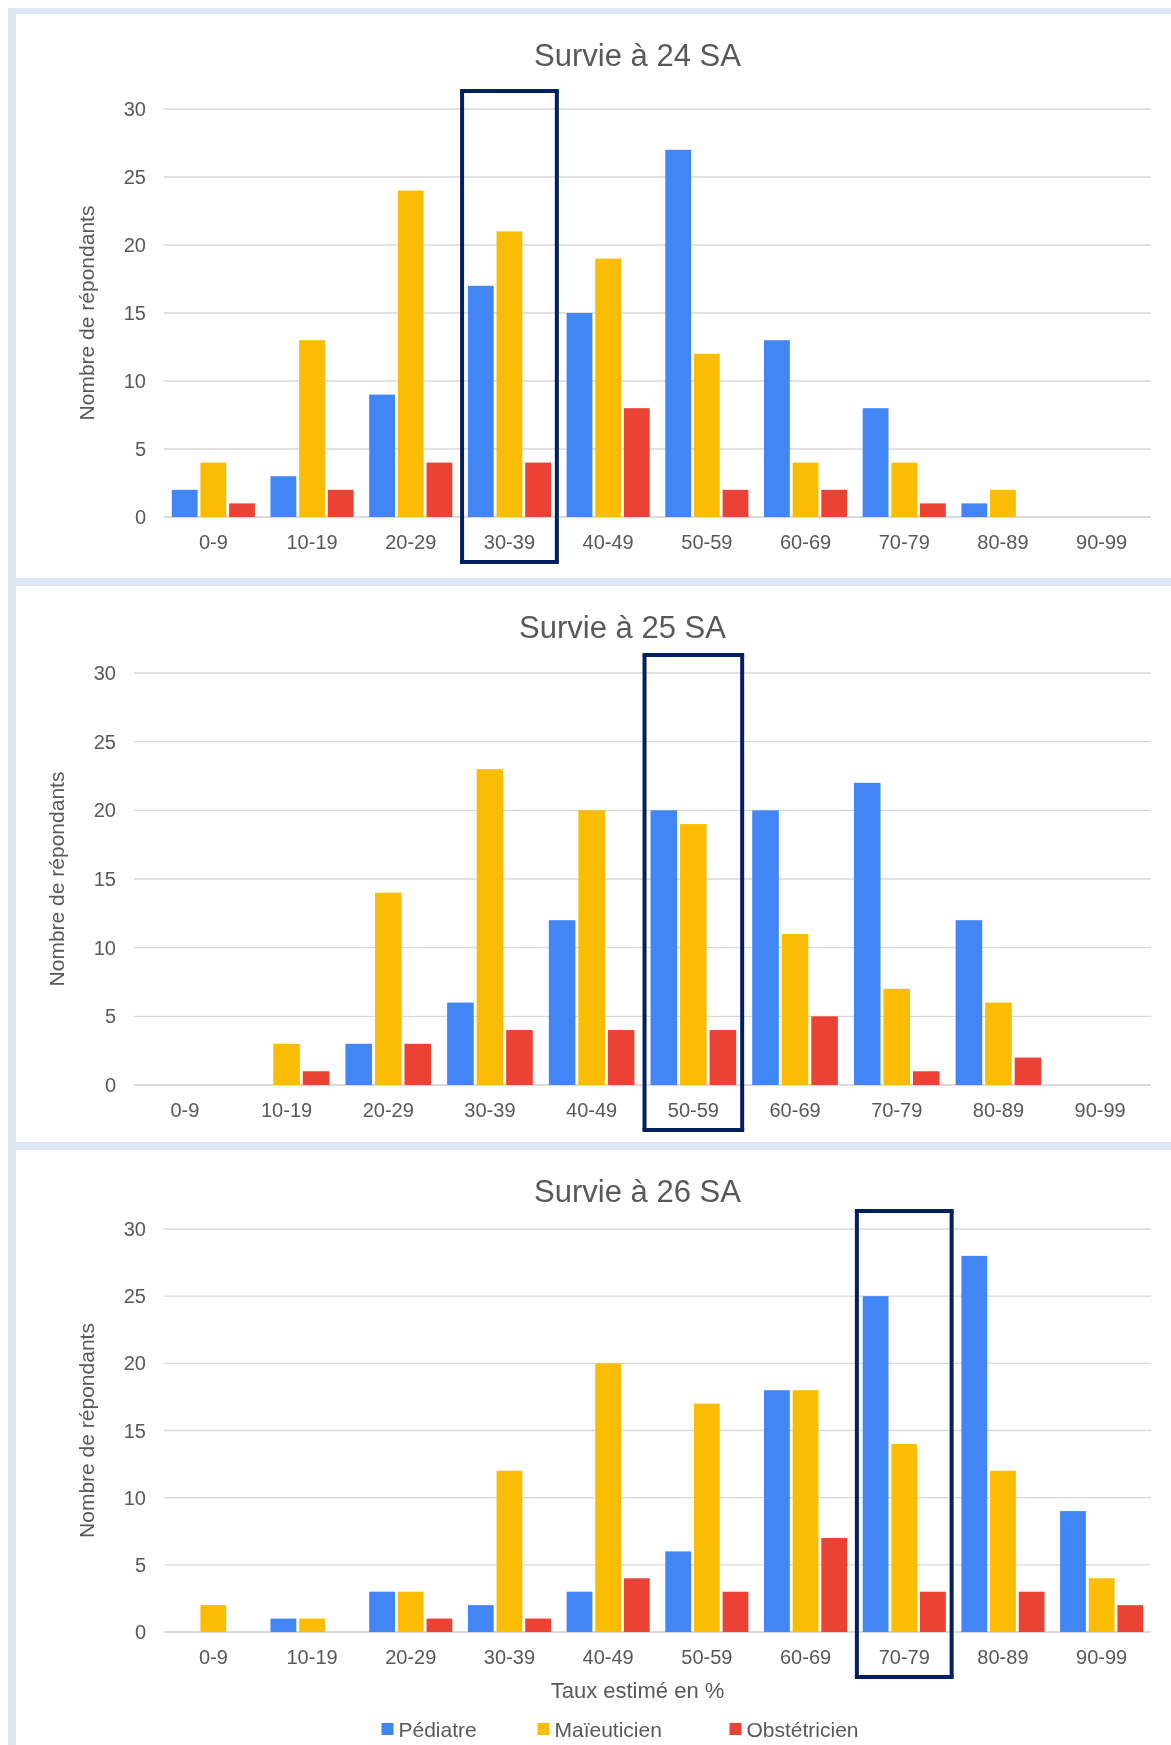 Image resolution: width=1171 pixels, height=1745 pixels. Describe the element at coordinates (592, 1110) in the screenshot. I see `x-tick-label: 40-49` at that location.